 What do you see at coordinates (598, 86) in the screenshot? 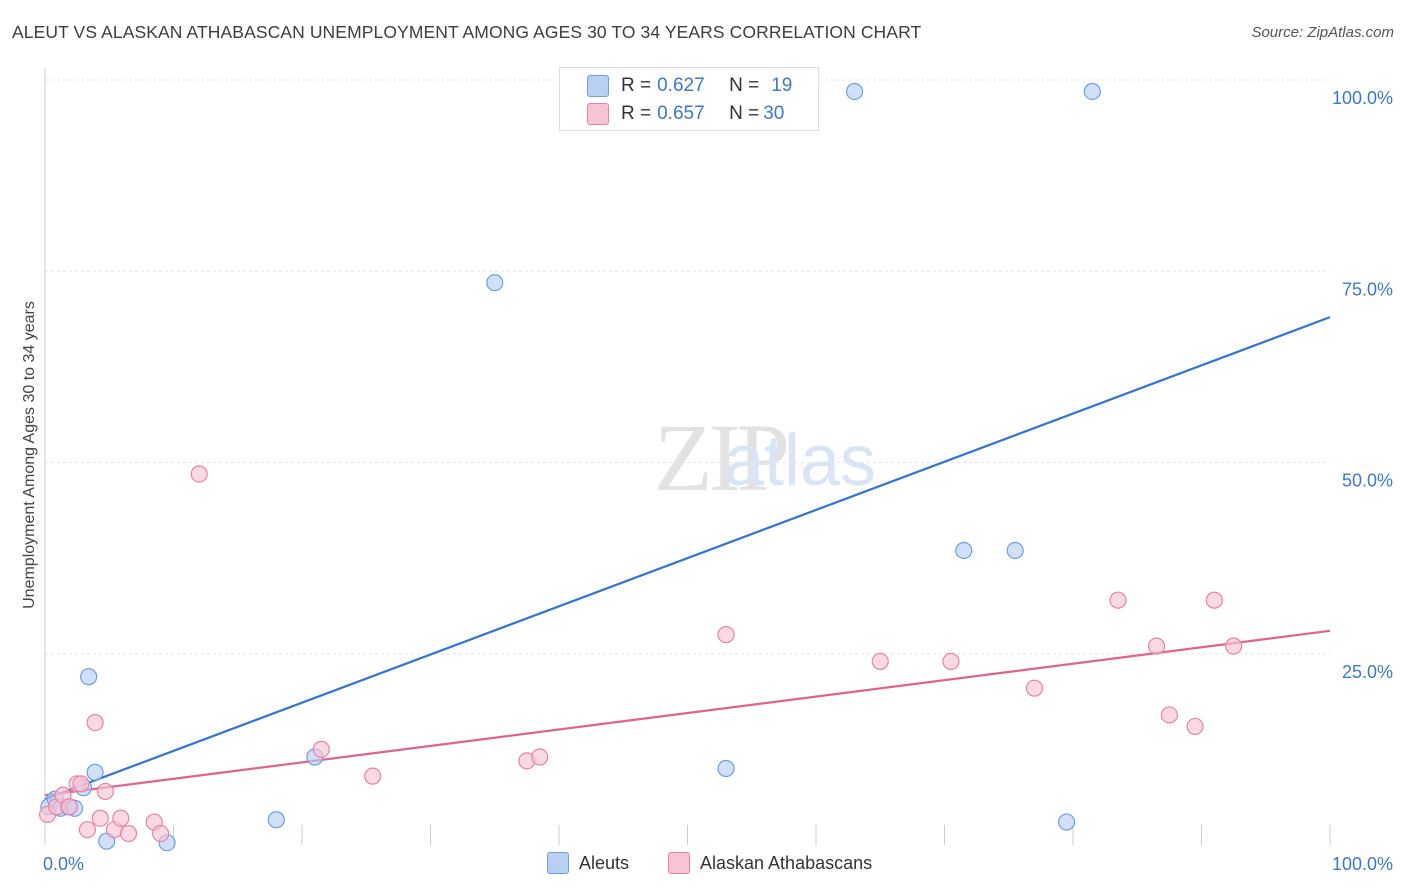
I see `legend-swatch-aleuts` at bounding box center [598, 86].